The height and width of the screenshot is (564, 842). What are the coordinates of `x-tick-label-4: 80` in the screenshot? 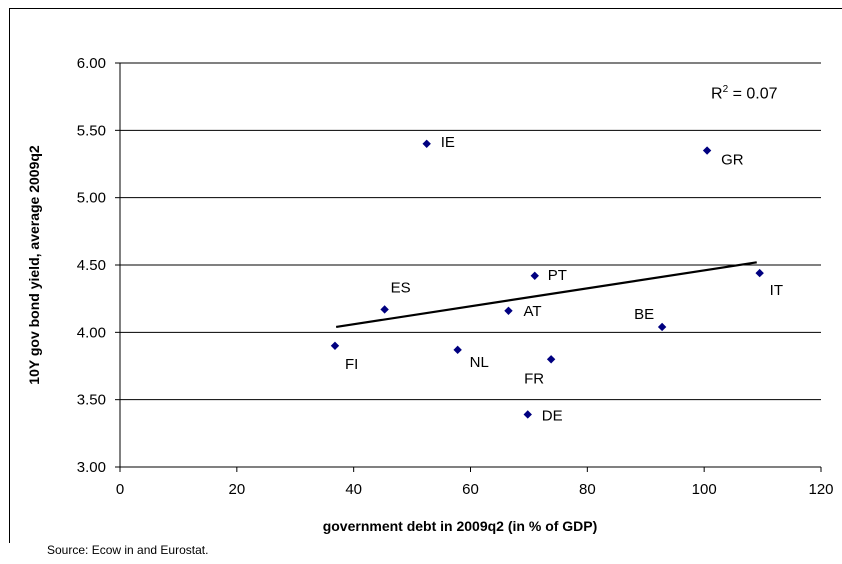 It's located at (587, 489).